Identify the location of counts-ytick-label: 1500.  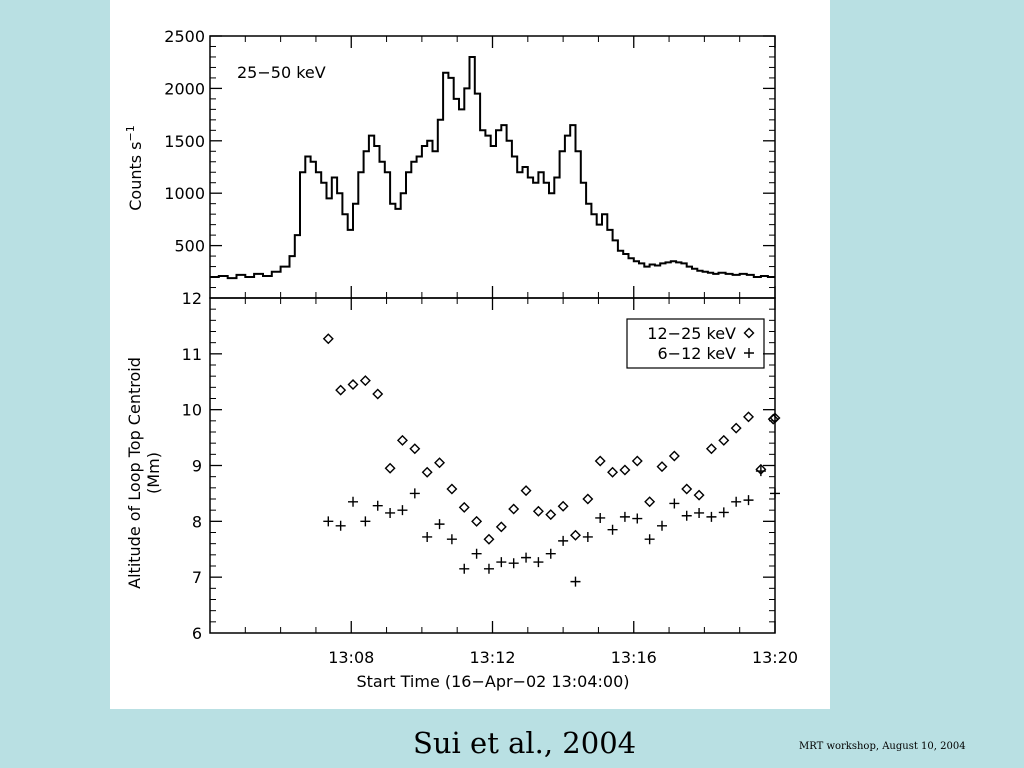
(184, 141).